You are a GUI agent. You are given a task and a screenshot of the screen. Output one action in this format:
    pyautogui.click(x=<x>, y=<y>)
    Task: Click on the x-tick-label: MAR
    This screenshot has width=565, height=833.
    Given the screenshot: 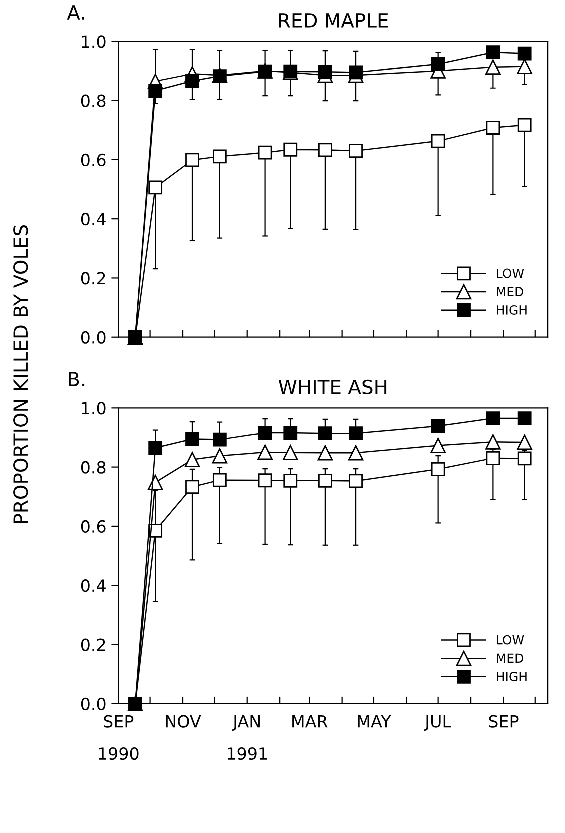 What is the action you would take?
    pyautogui.click(x=310, y=722)
    